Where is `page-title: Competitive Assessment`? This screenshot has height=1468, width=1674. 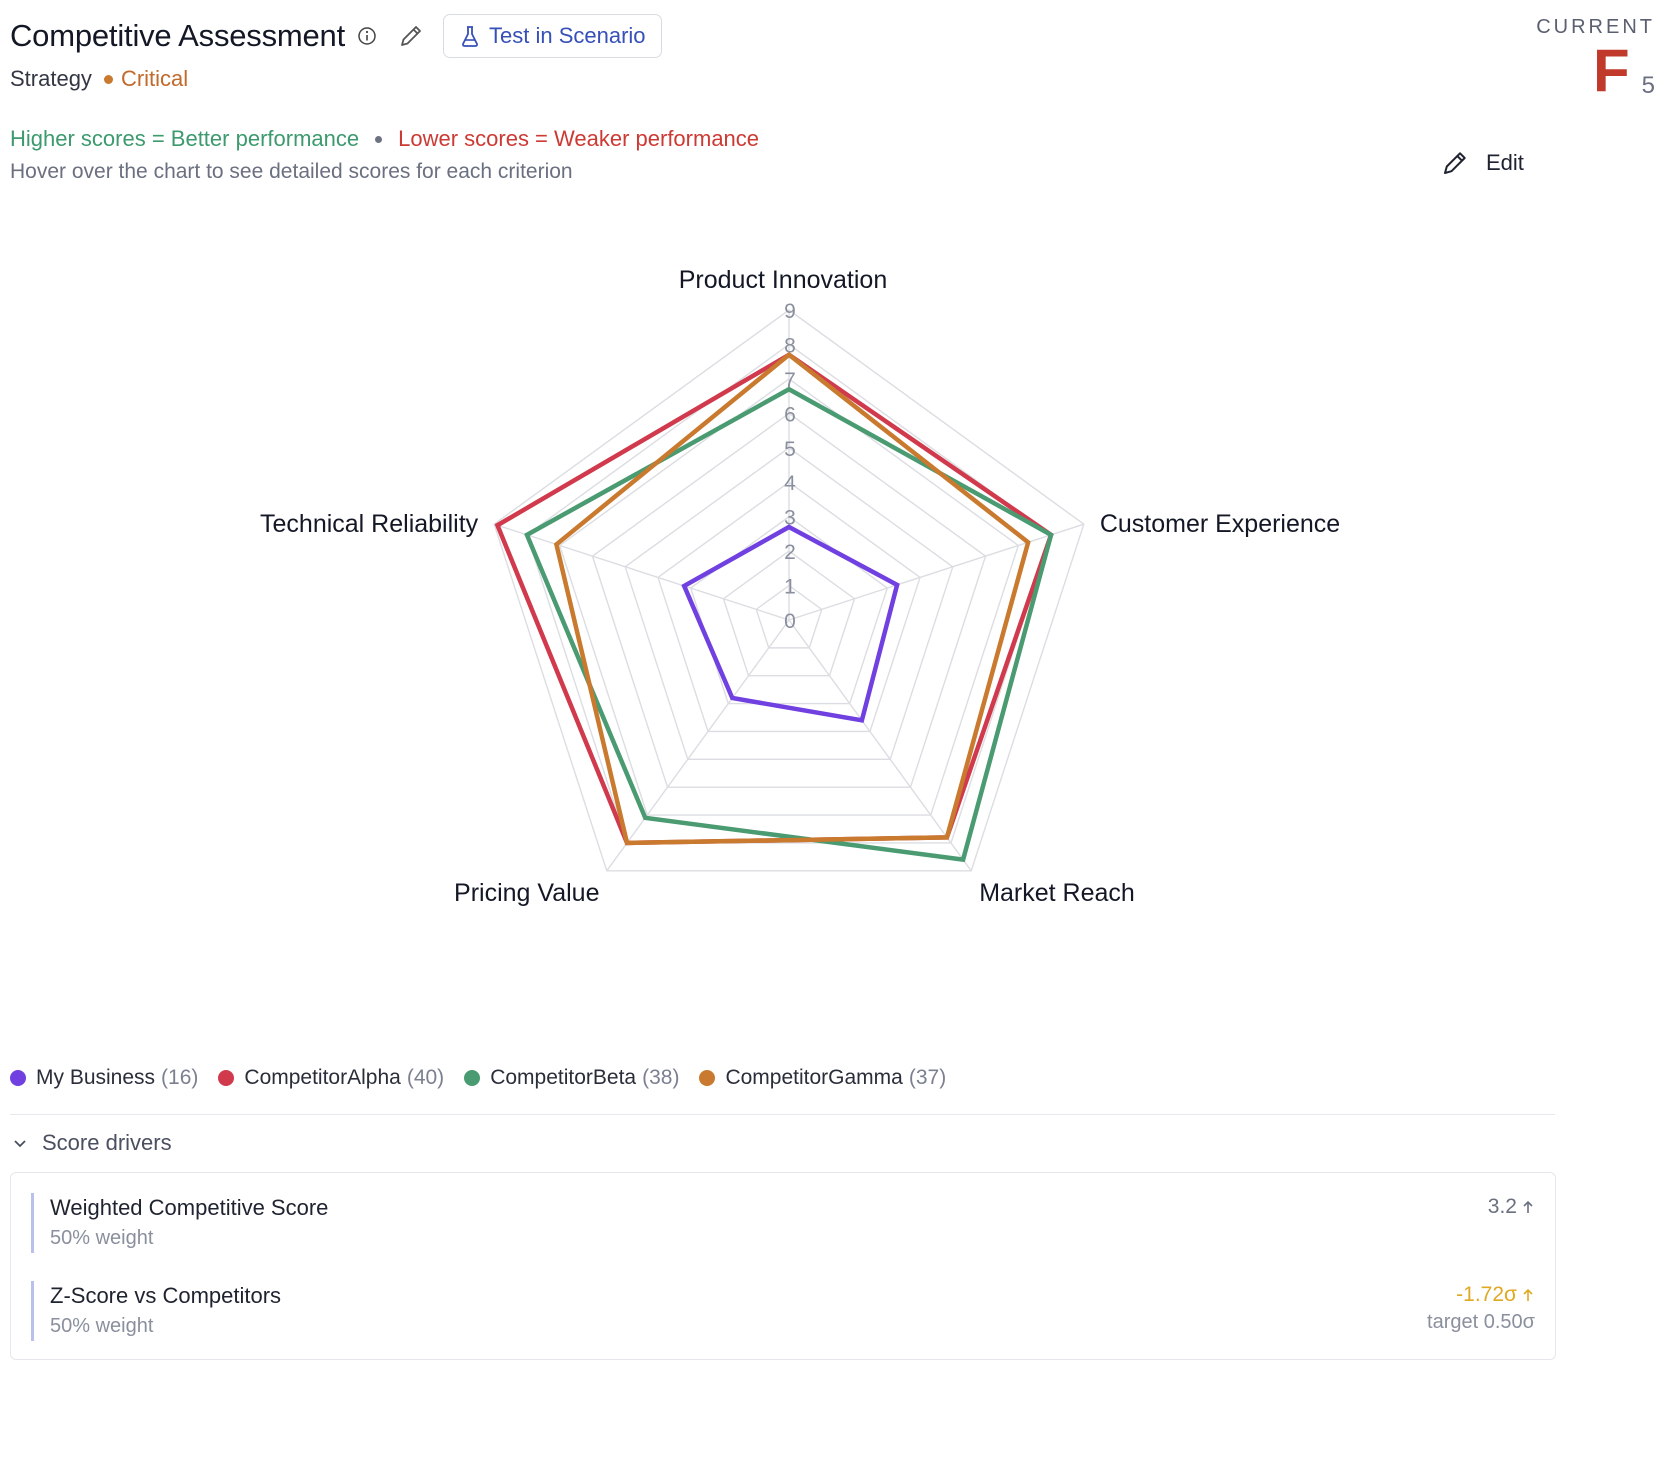
page-title: Competitive Assessment is located at coordinates (178, 35).